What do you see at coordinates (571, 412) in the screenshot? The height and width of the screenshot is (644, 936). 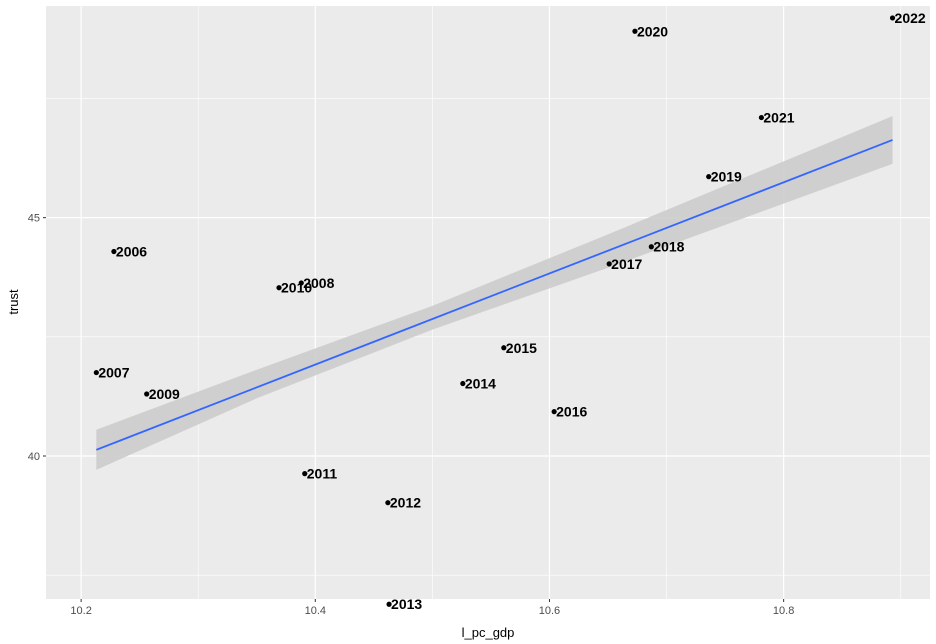 I see `data-label-2016: 2016` at bounding box center [571, 412].